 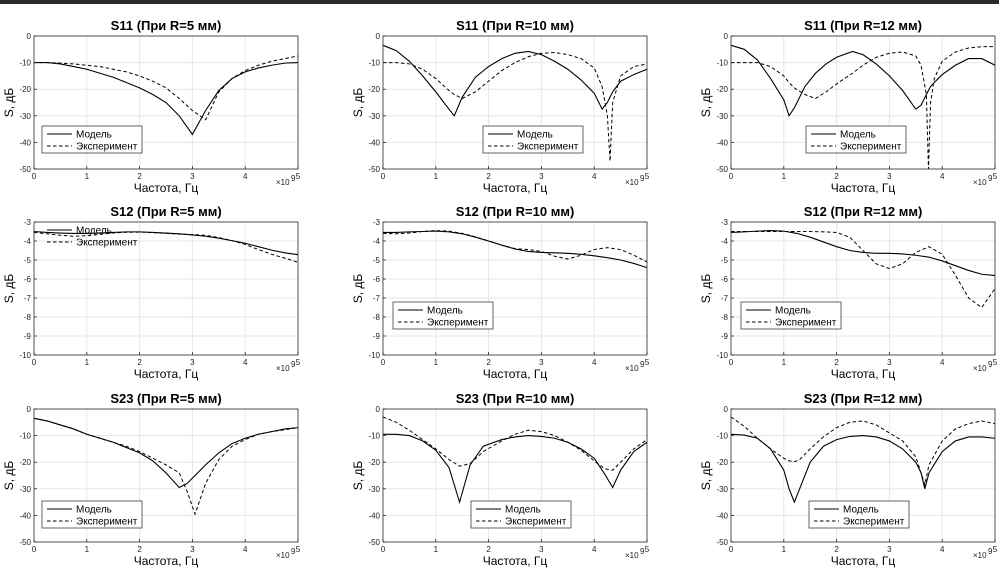 What do you see at coordinates (166, 25) in the screenshot?
I see `chart-title: S11 (При R=5 мм)` at bounding box center [166, 25].